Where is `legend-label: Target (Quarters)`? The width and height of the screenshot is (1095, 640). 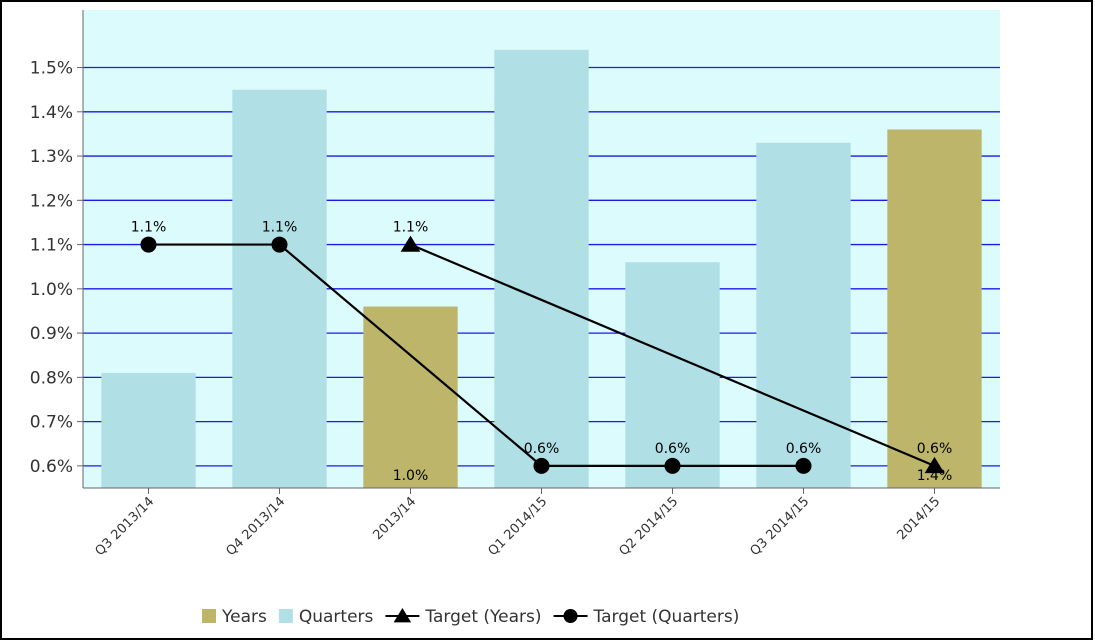
legend-label: Target (Quarters) is located at coordinates (666, 617).